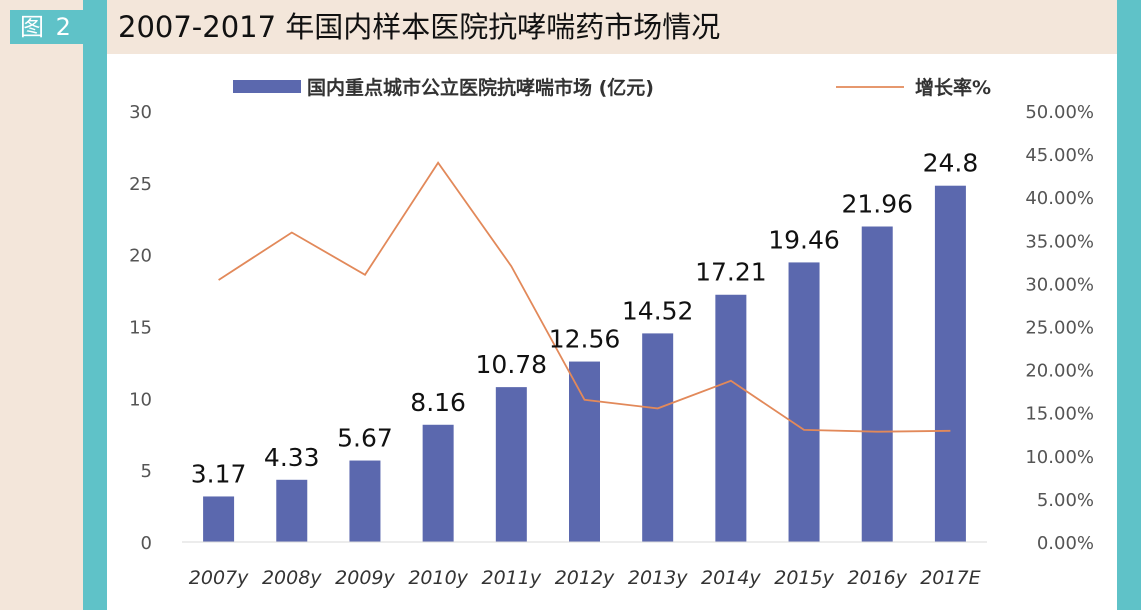  What do you see at coordinates (438, 578) in the screenshot?
I see `x-axis-tick-label: 2010y` at bounding box center [438, 578].